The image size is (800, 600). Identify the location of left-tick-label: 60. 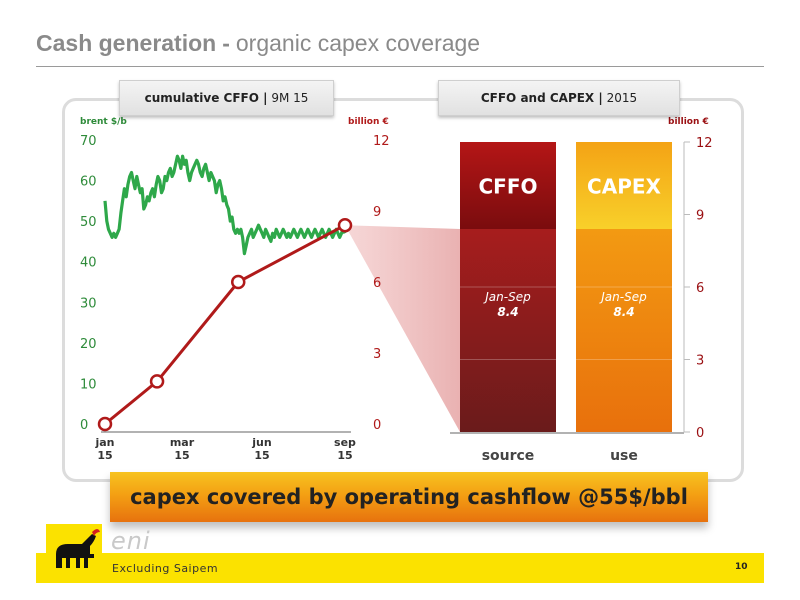
(88, 182).